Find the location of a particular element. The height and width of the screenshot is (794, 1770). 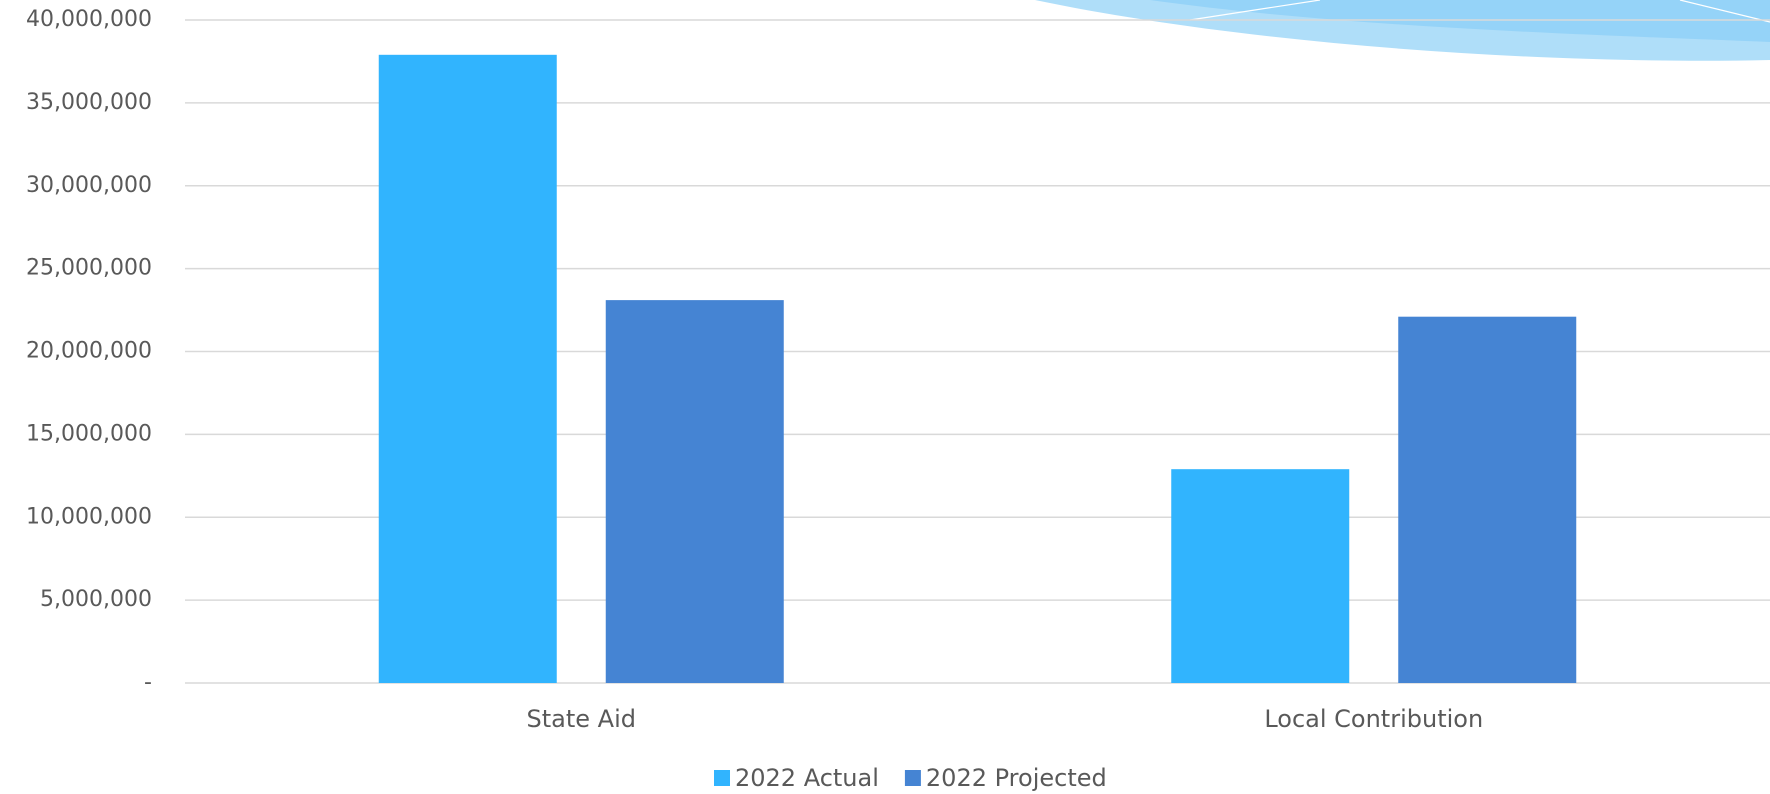

y-tick-label: 40,000,000 is located at coordinates (89, 19).